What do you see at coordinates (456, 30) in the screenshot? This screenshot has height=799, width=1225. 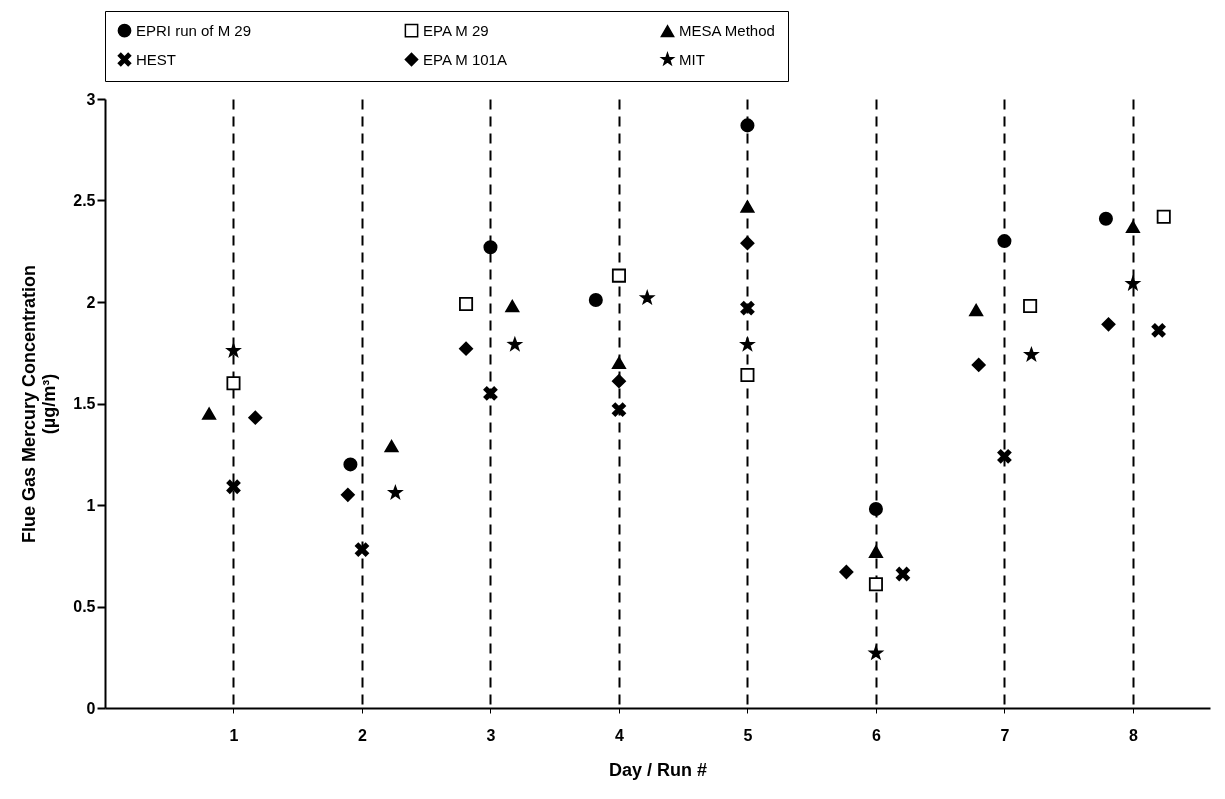 I see `legend-label: EPA M 29` at bounding box center [456, 30].